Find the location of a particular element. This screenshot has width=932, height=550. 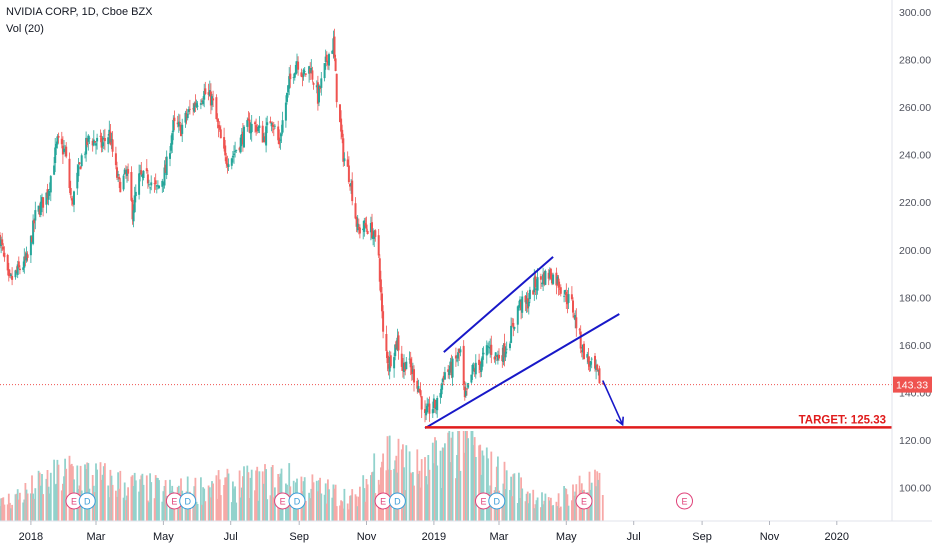

wedge-lower-trendline is located at coordinates (522, 371).